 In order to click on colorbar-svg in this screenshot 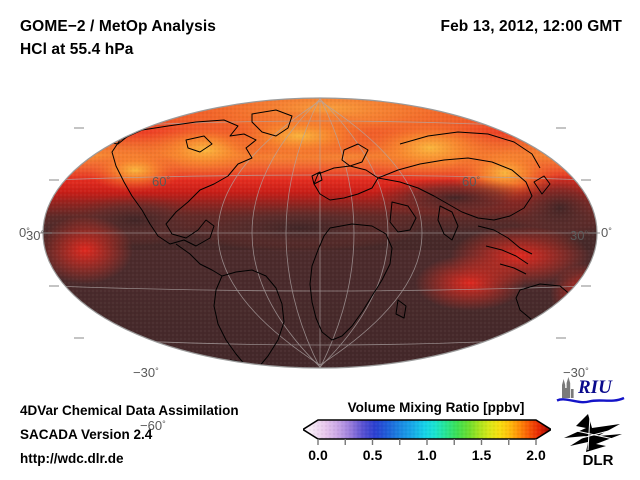, I will do `click(427, 432)`.